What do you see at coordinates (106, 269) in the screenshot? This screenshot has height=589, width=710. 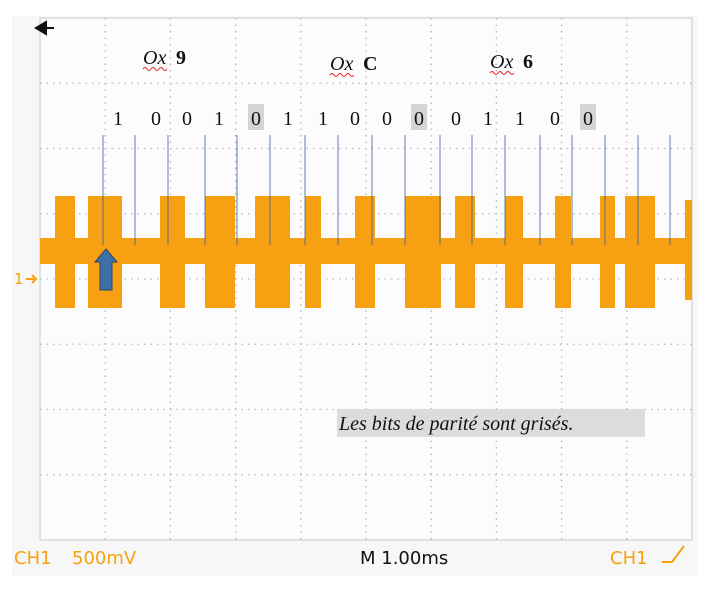 I see `start-arrow` at bounding box center [106, 269].